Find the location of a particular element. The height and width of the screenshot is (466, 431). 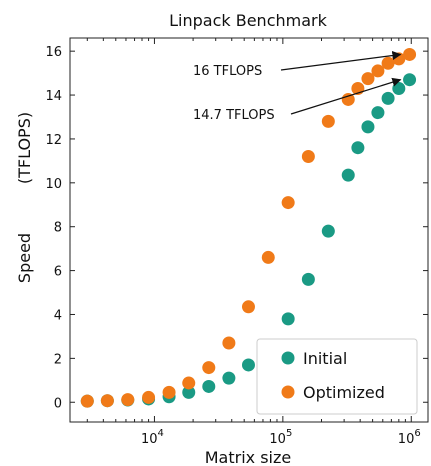

legend-label-optimized: Optimized is located at coordinates (344, 392).